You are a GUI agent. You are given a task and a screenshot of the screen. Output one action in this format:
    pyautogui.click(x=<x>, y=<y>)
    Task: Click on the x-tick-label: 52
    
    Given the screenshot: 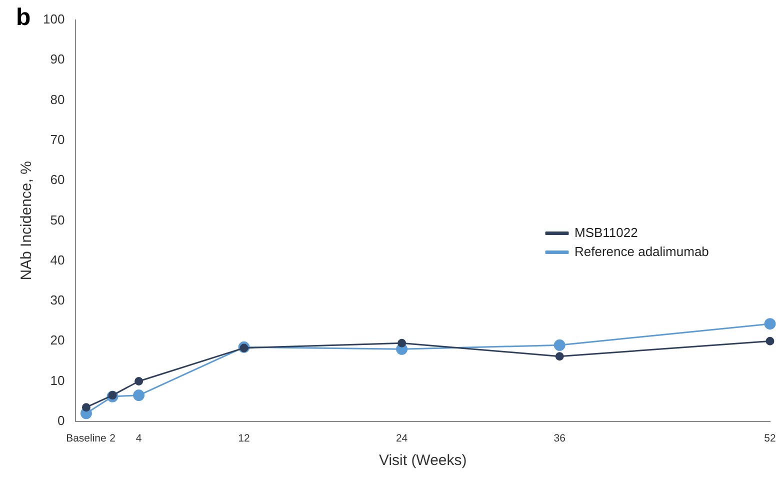 What is the action you would take?
    pyautogui.click(x=770, y=438)
    